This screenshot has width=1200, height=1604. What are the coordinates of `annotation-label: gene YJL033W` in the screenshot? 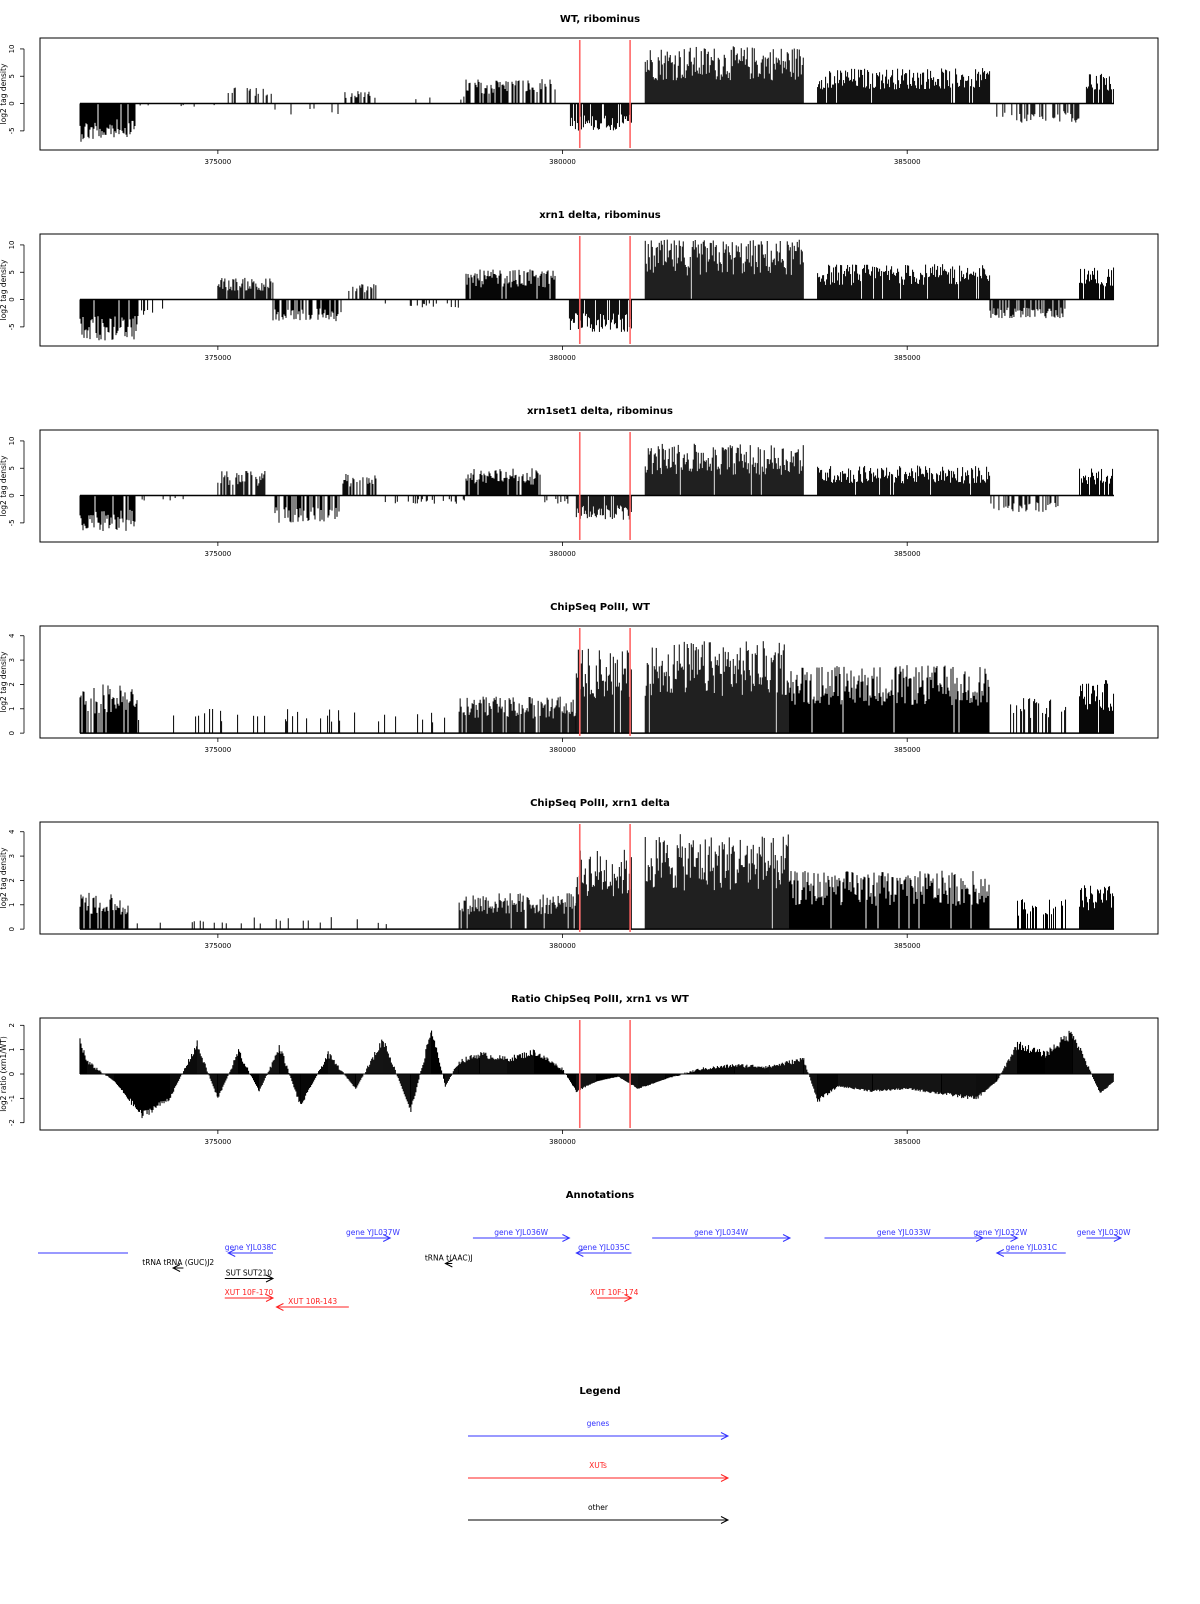 It's located at (904, 1232).